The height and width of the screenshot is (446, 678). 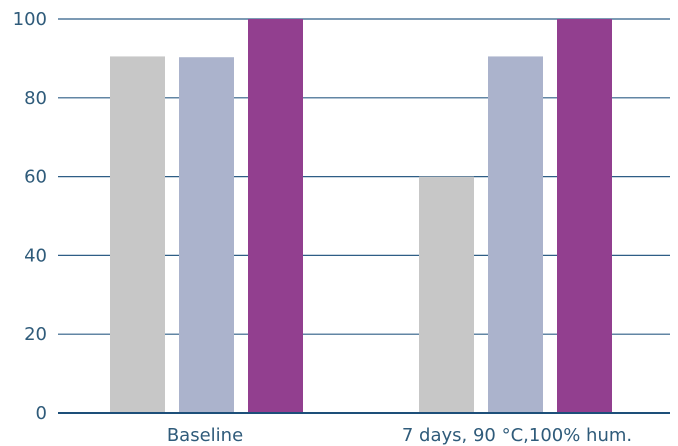 I want to click on y-tick-label: 40, so click(x=35, y=255).